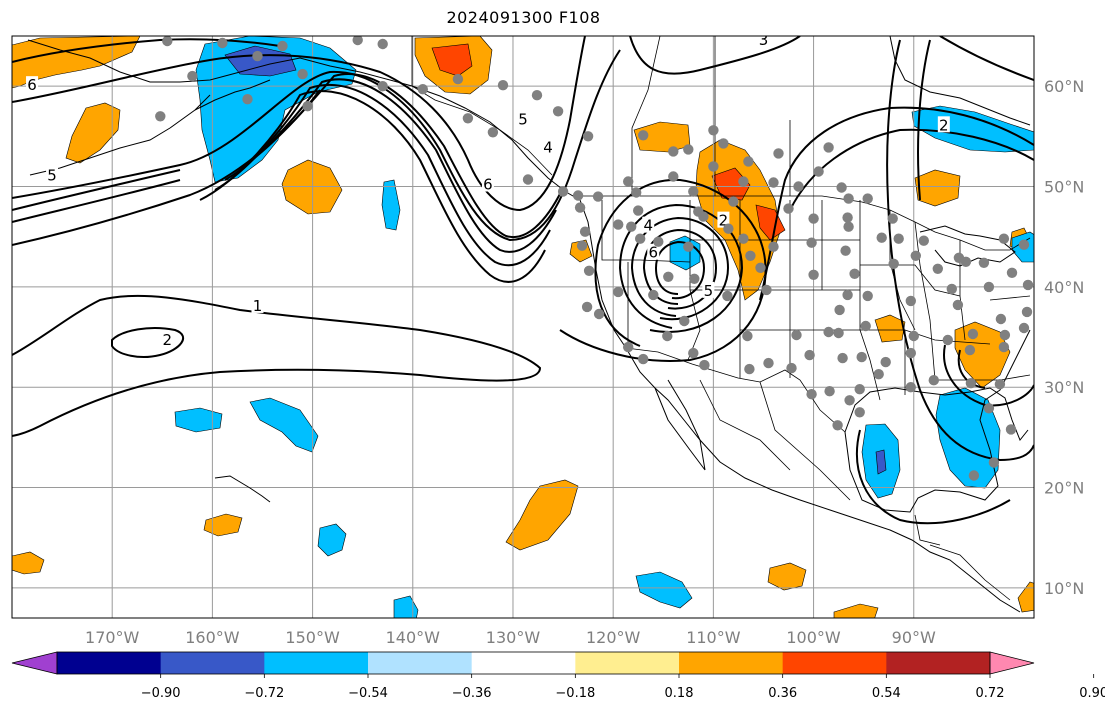 This screenshot has height=712, width=1105. What do you see at coordinates (96, 201) in the screenshot?
I see `contour-arc` at bounding box center [96, 201].